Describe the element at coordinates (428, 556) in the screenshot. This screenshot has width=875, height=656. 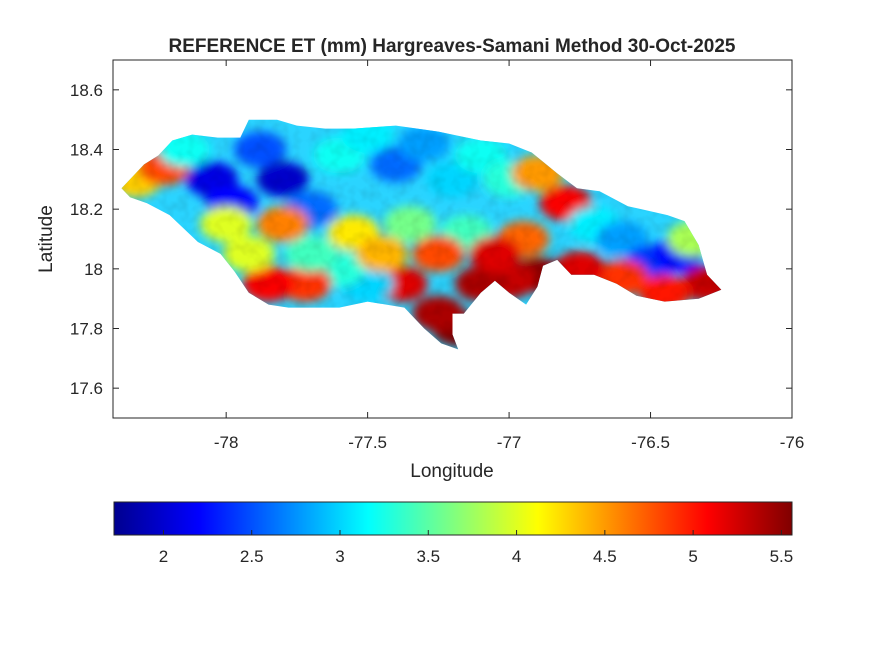
I see `colorbar-tick-label: 3.5` at that location.